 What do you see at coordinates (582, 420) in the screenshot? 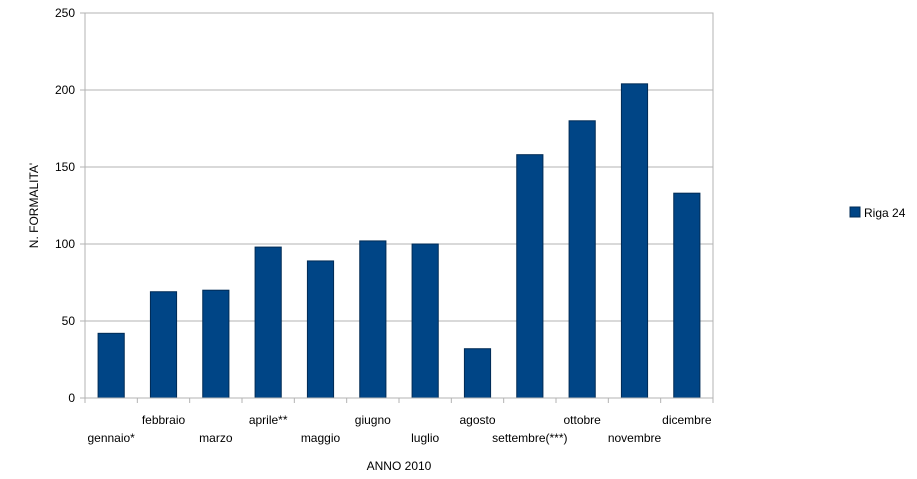
I see `x-tick-label: ottobre` at bounding box center [582, 420].